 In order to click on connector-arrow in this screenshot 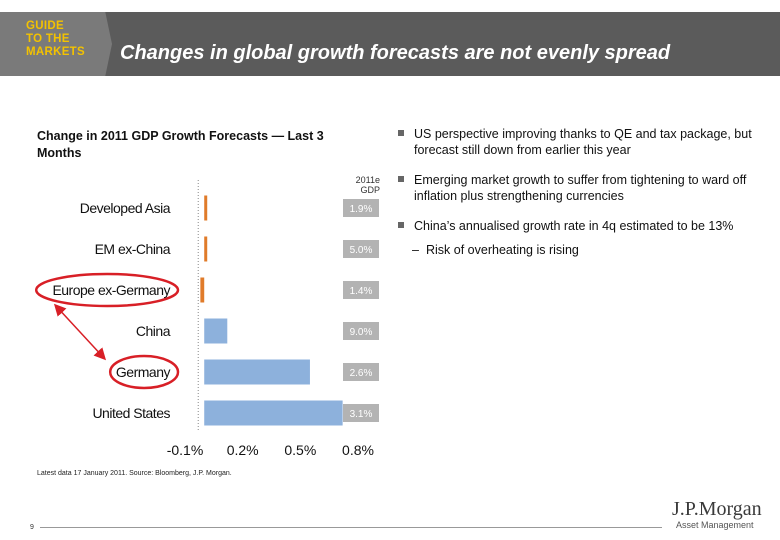, I will do `click(80, 332)`.